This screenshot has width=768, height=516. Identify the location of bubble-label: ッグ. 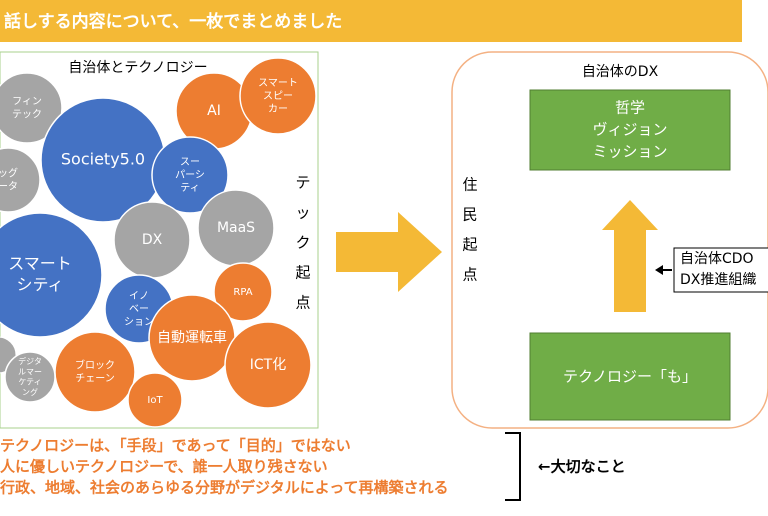
(9, 173).